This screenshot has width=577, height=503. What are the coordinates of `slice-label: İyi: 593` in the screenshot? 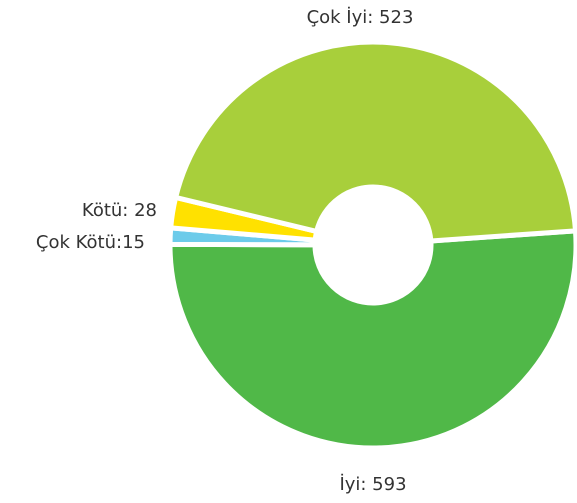 It's located at (372, 484).